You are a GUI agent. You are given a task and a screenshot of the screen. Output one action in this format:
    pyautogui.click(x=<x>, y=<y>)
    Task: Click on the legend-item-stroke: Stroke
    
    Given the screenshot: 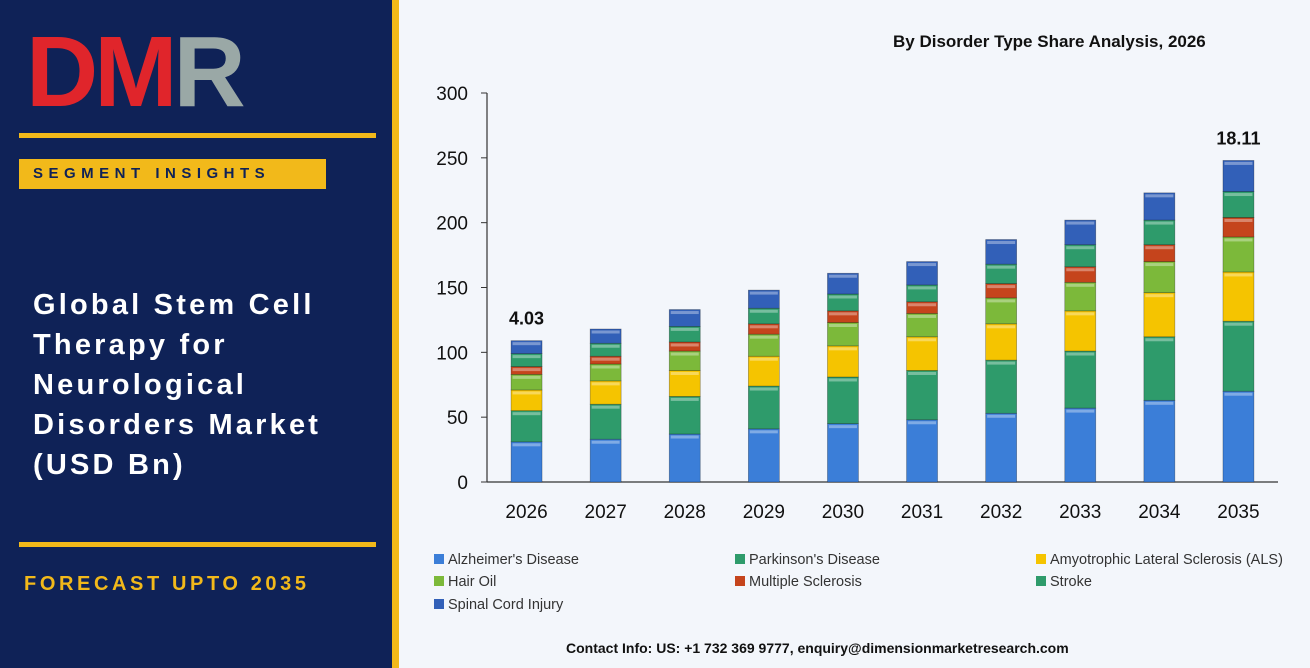 What is the action you would take?
    pyautogui.click(x=1064, y=582)
    